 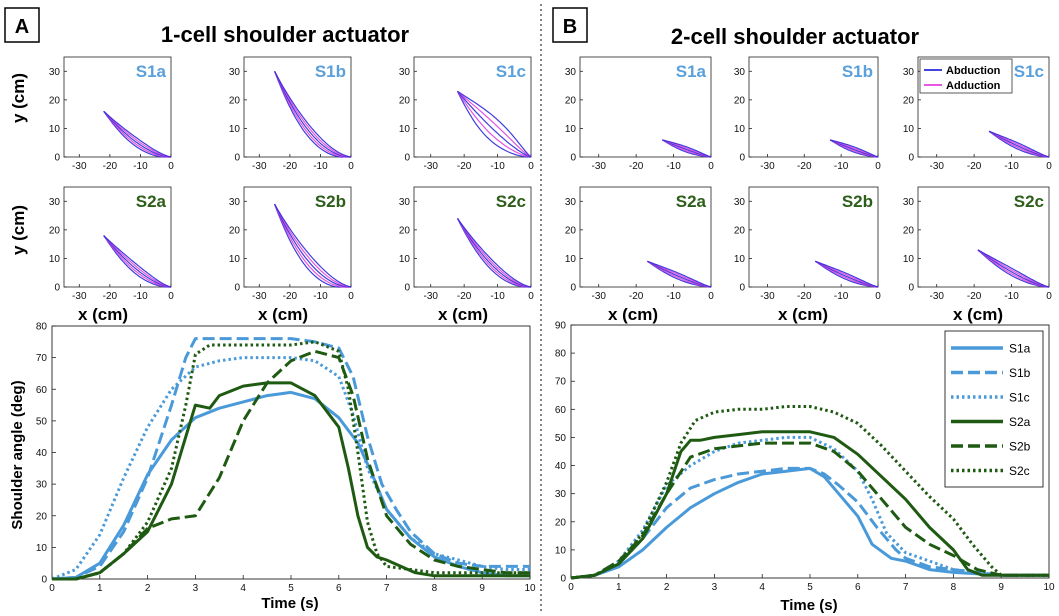 I want to click on angle-xtick-label: 5, so click(x=291, y=588).